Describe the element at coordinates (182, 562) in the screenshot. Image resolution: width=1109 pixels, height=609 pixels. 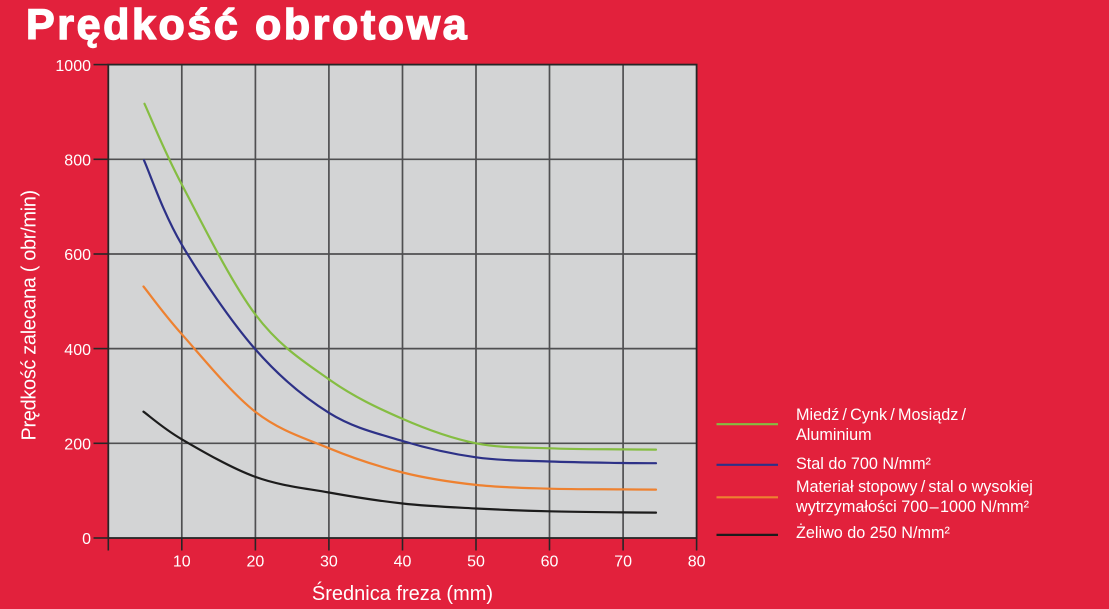
I see `svg-text: 10` at that location.